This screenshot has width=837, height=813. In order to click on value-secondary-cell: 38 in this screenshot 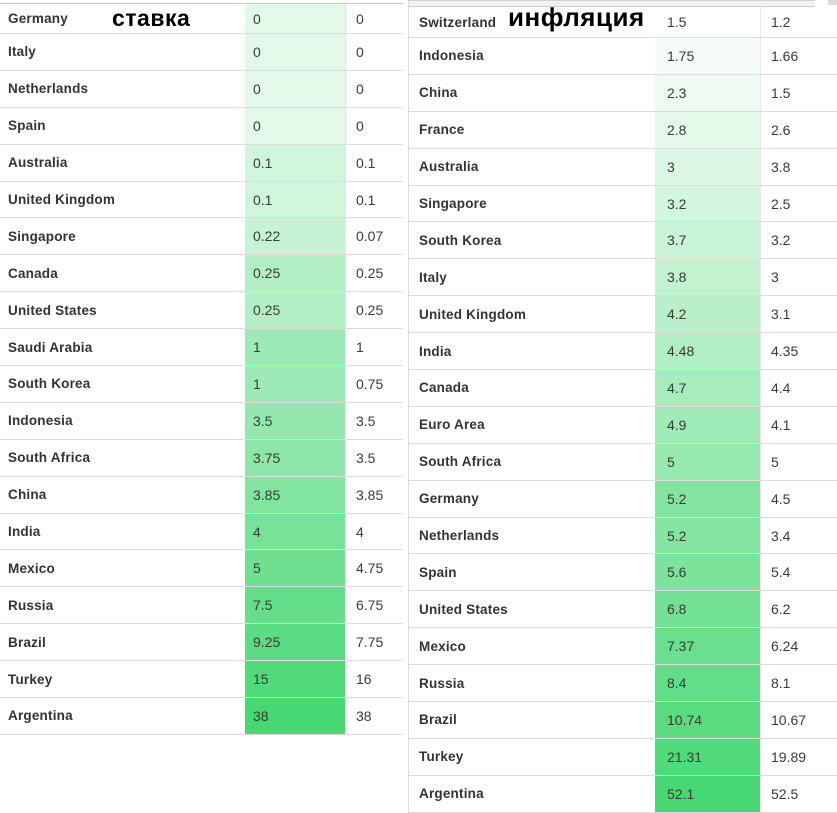, I will do `click(374, 716)`.